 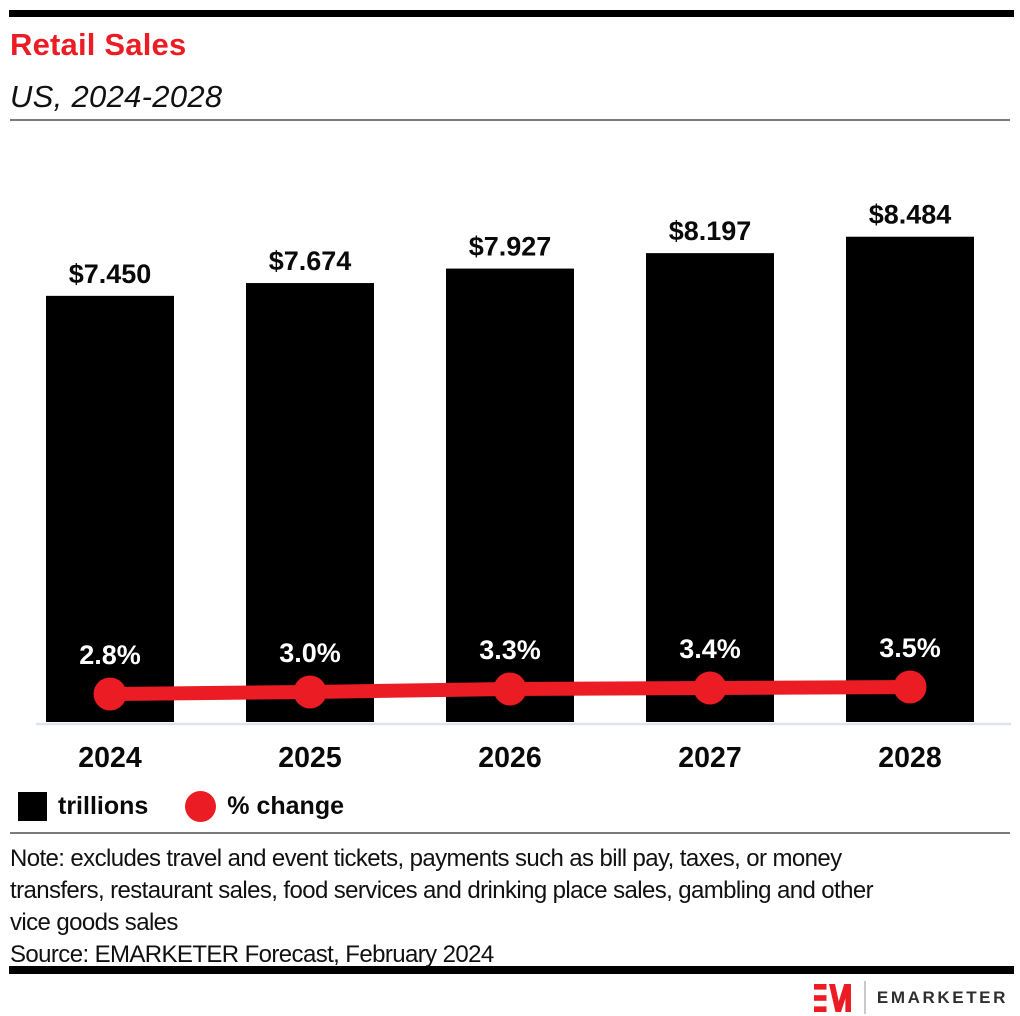 I want to click on brand-wordmark: EMARKETER, so click(x=942, y=997).